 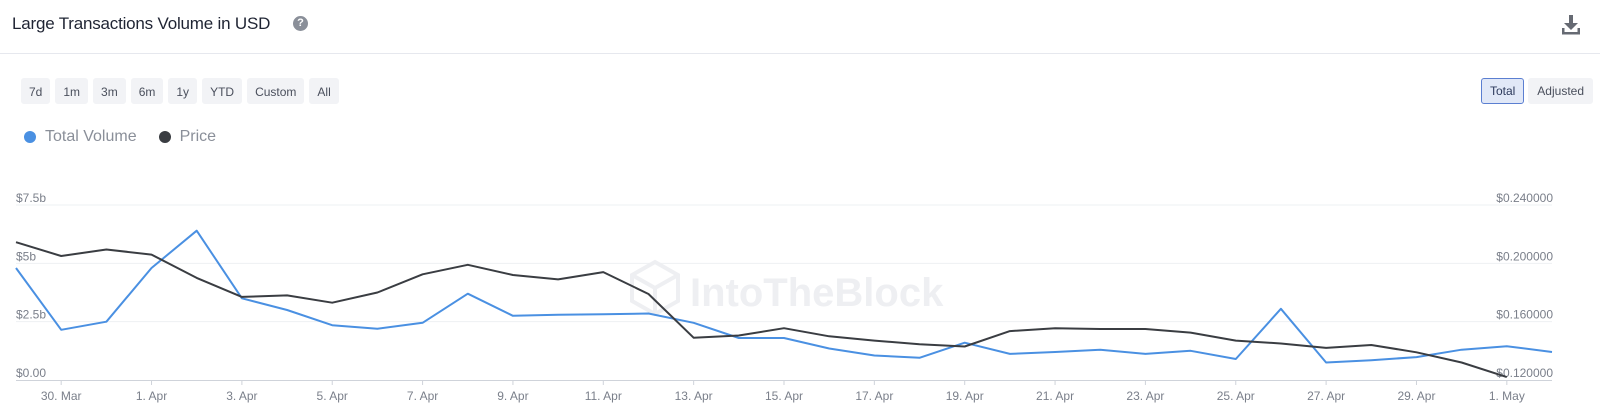 What do you see at coordinates (1524, 373) in the screenshot?
I see `y-right-tick-label: $0.120000` at bounding box center [1524, 373].